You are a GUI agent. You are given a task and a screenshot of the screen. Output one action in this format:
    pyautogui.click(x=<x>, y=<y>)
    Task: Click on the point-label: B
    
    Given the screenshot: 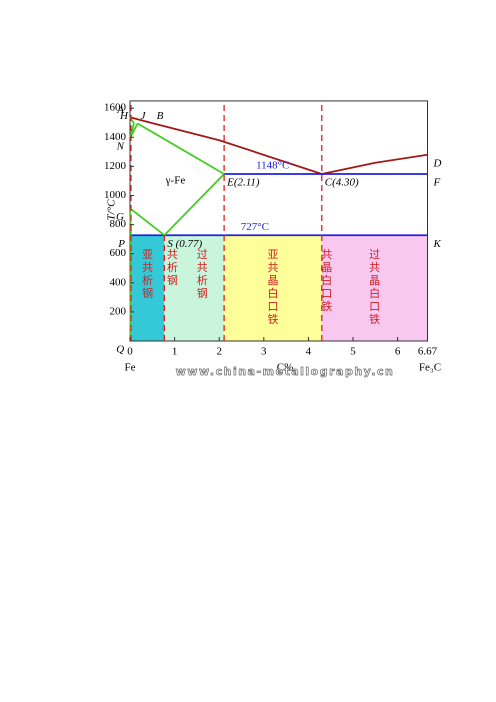 What is the action you would take?
    pyautogui.click(x=160, y=116)
    